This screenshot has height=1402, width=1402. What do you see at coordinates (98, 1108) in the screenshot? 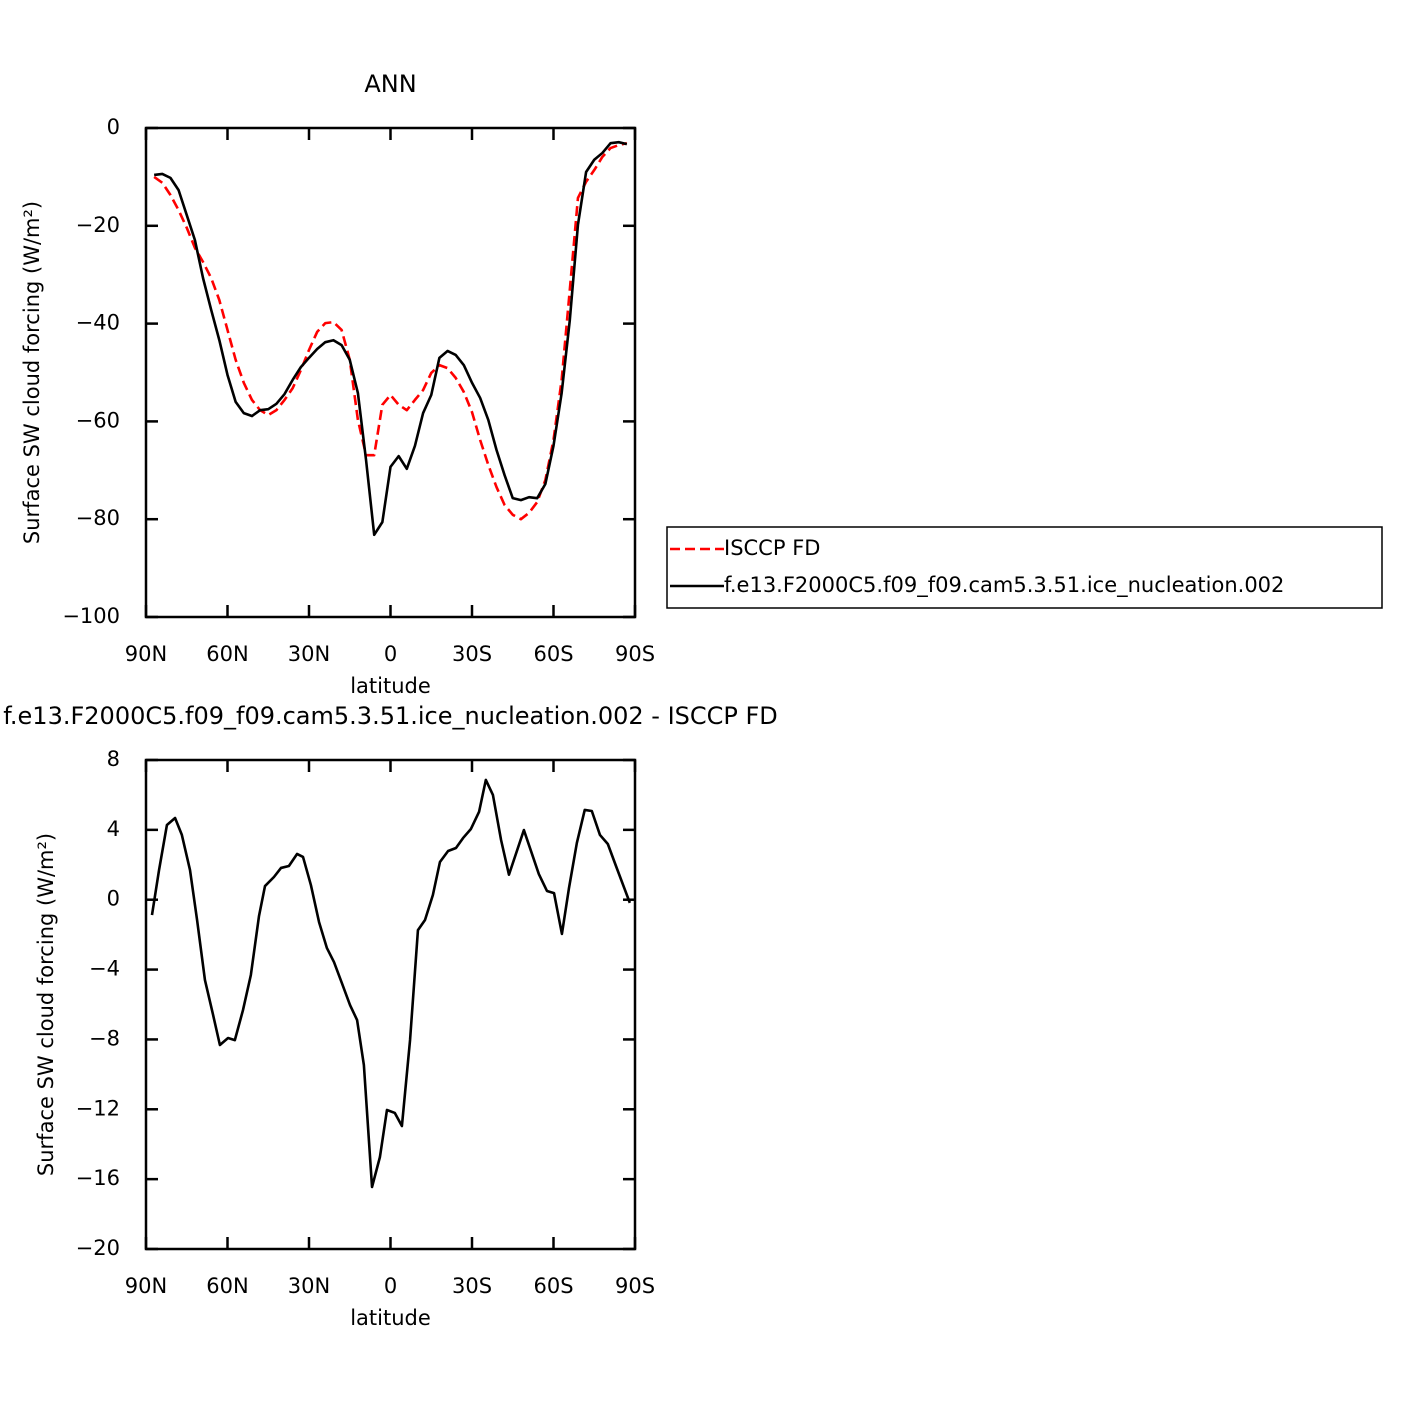
I see `y-tick-label: −12` at bounding box center [98, 1108].